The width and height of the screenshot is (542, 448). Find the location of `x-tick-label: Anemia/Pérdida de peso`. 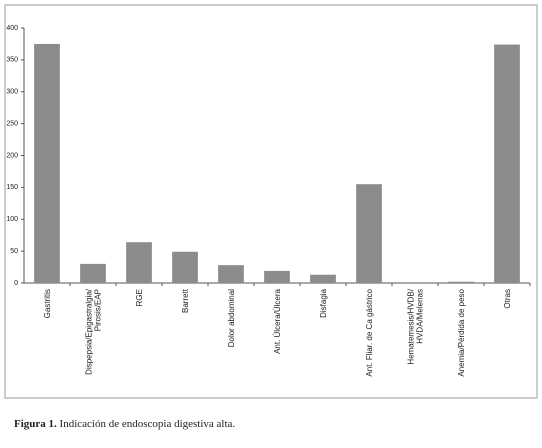

x-tick-label: Anemia/Pérdida de peso is located at coordinates (461, 332).